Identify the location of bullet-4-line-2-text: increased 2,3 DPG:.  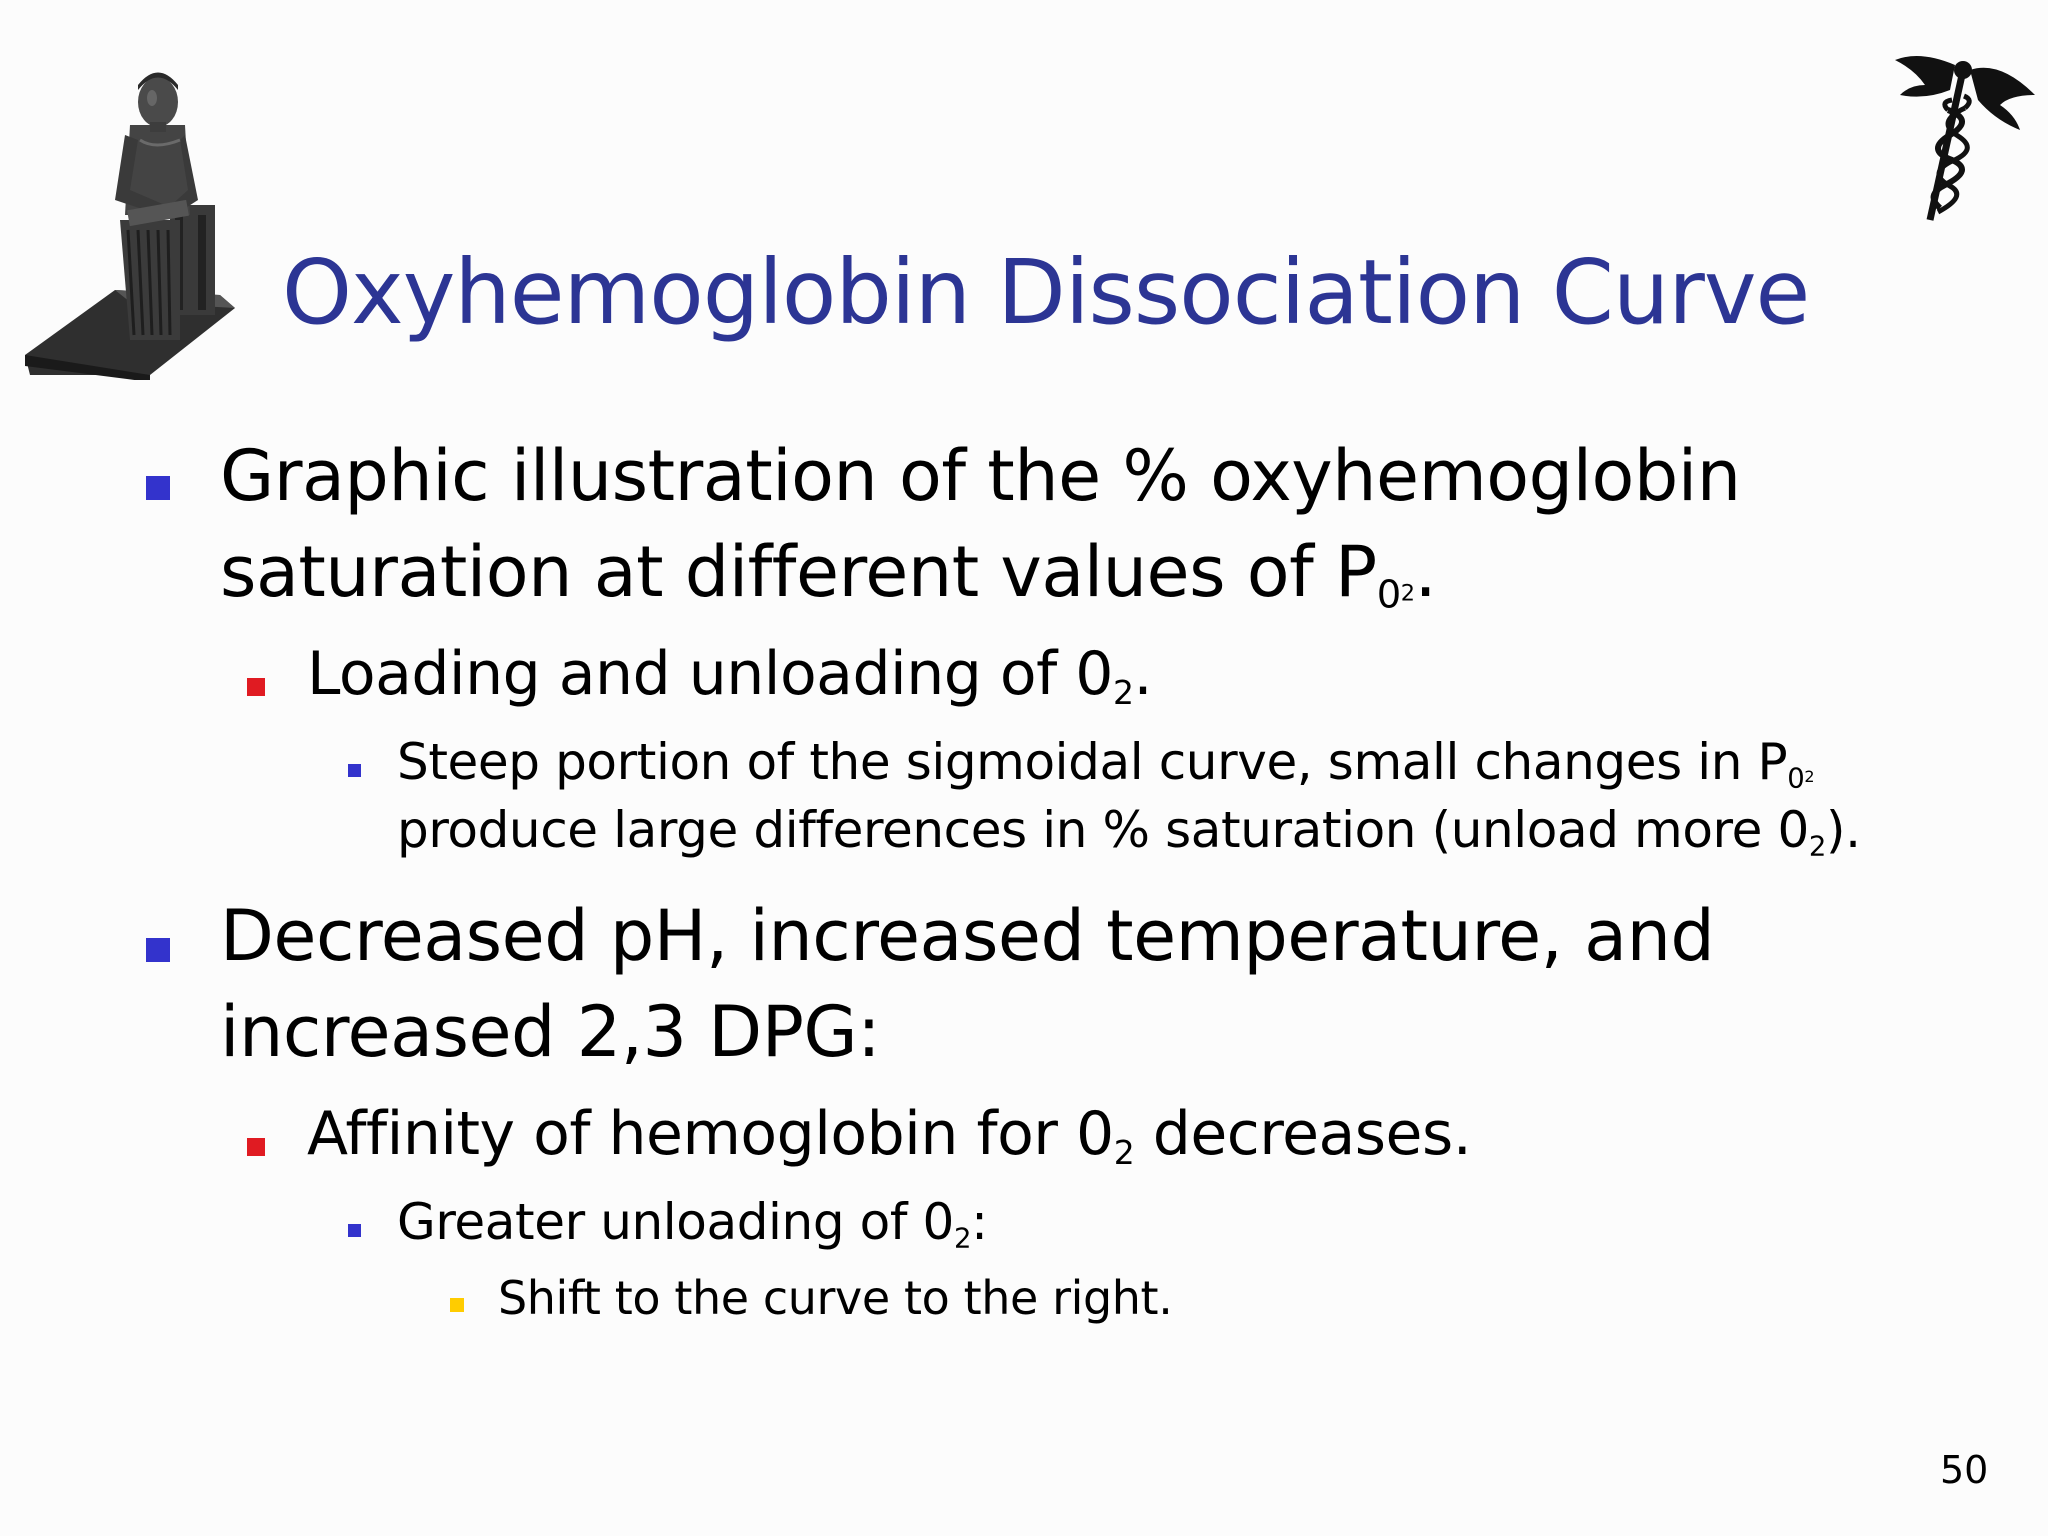
(550, 1032).